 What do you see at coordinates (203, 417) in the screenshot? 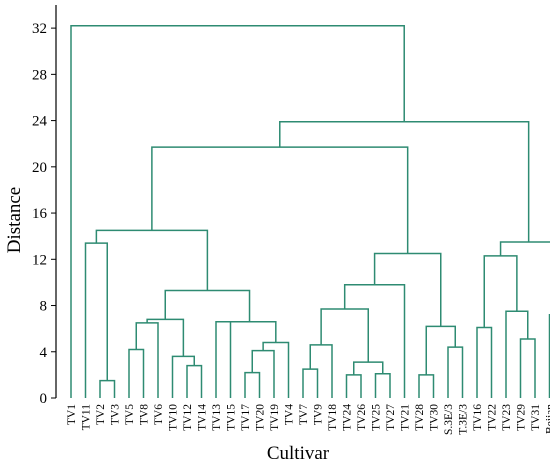
I see `leaf-label: TV14` at bounding box center [203, 417].